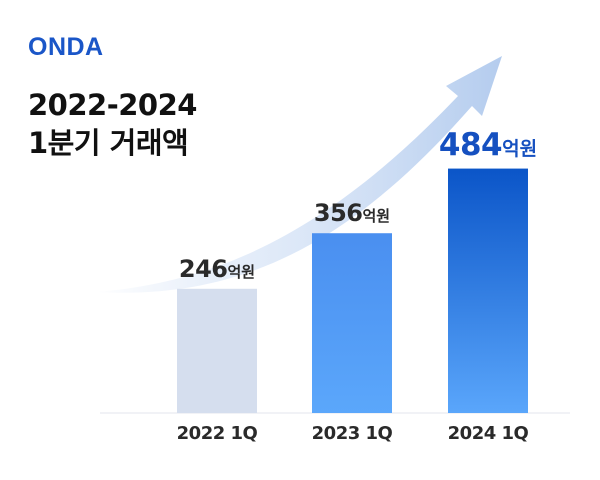  Describe the element at coordinates (488, 290) in the screenshot. I see `bar-2024-1q` at that location.